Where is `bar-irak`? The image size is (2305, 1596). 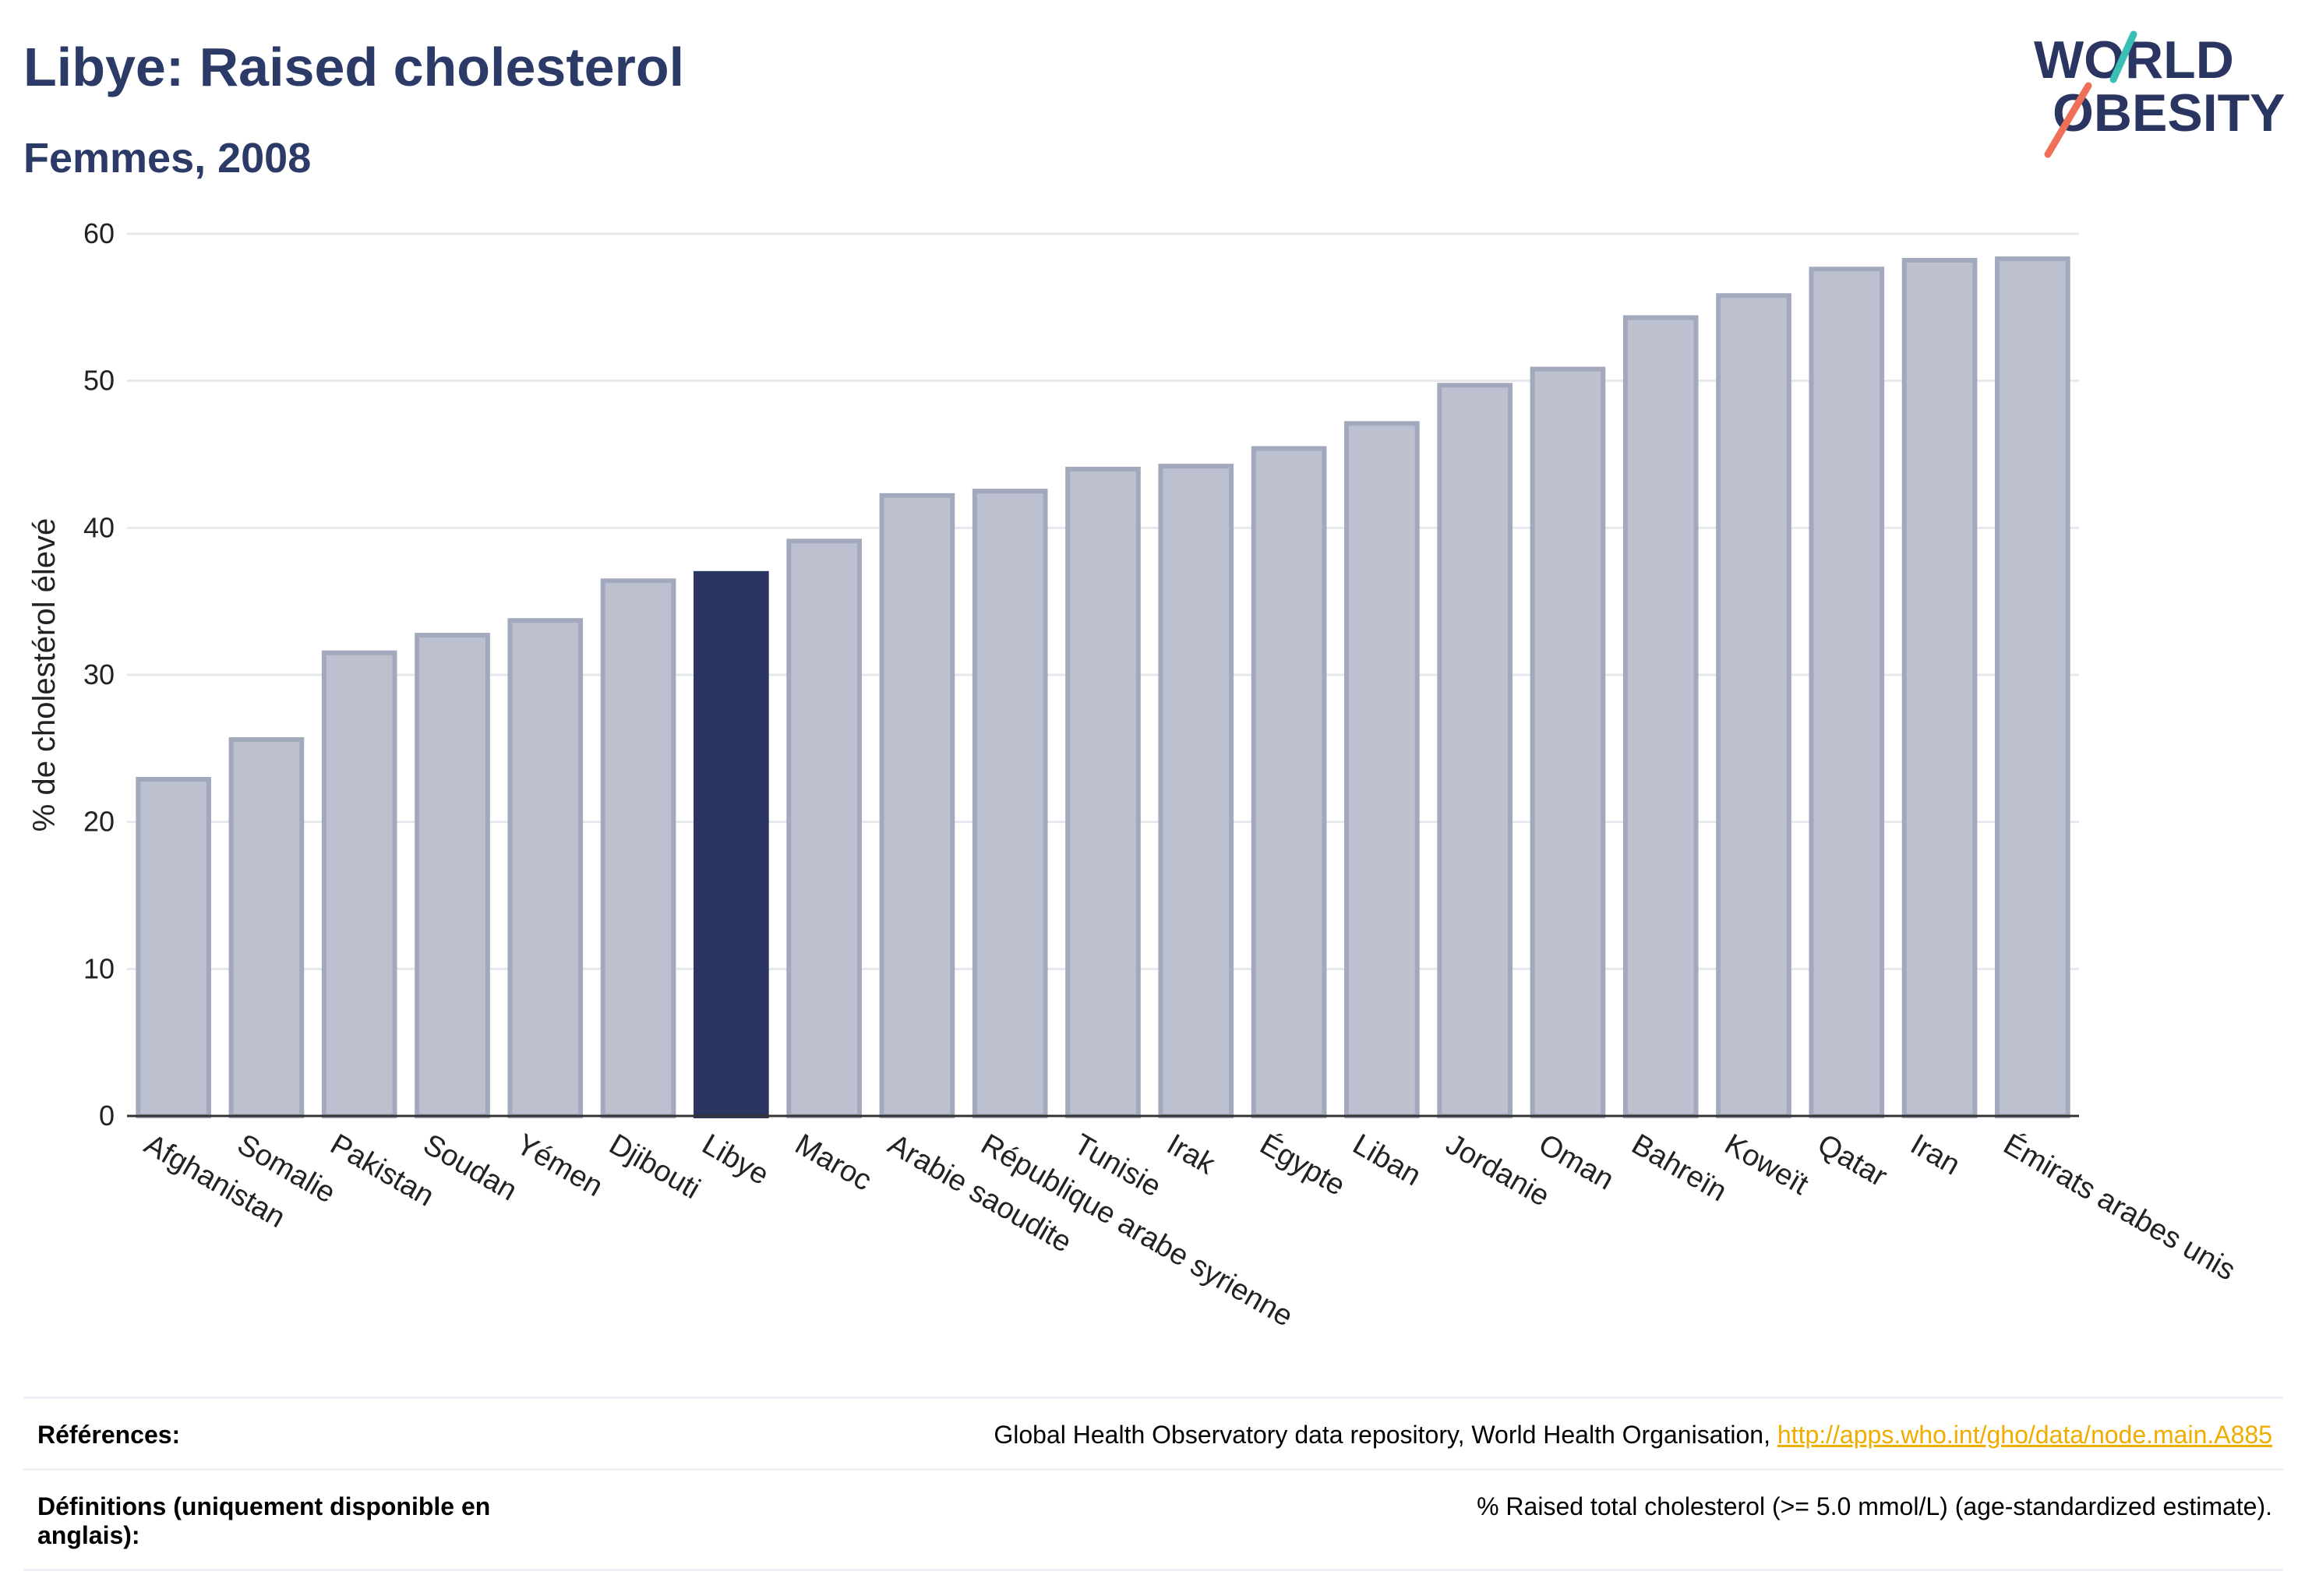 bar-irak is located at coordinates (1196, 791).